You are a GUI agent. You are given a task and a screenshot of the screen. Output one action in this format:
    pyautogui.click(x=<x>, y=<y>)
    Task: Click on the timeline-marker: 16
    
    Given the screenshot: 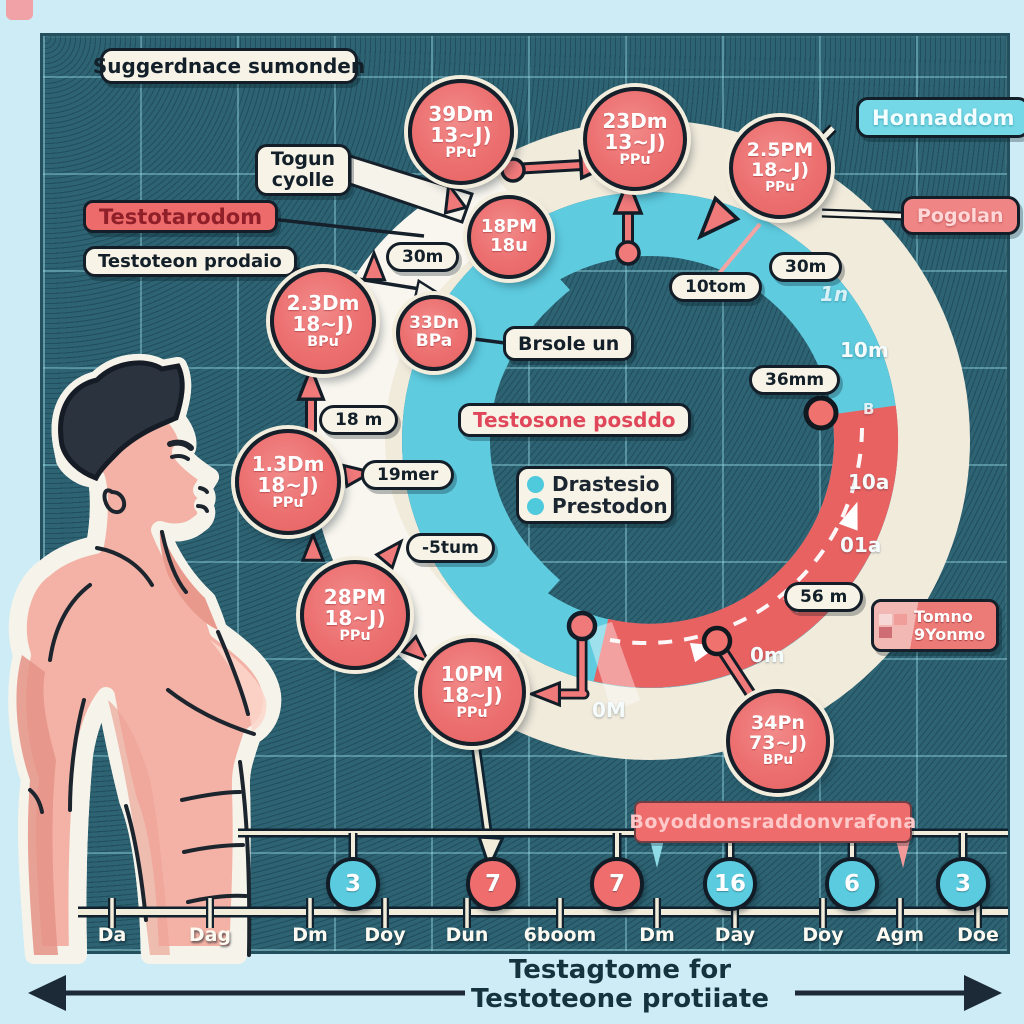 What is the action you would take?
    pyautogui.click(x=730, y=884)
    